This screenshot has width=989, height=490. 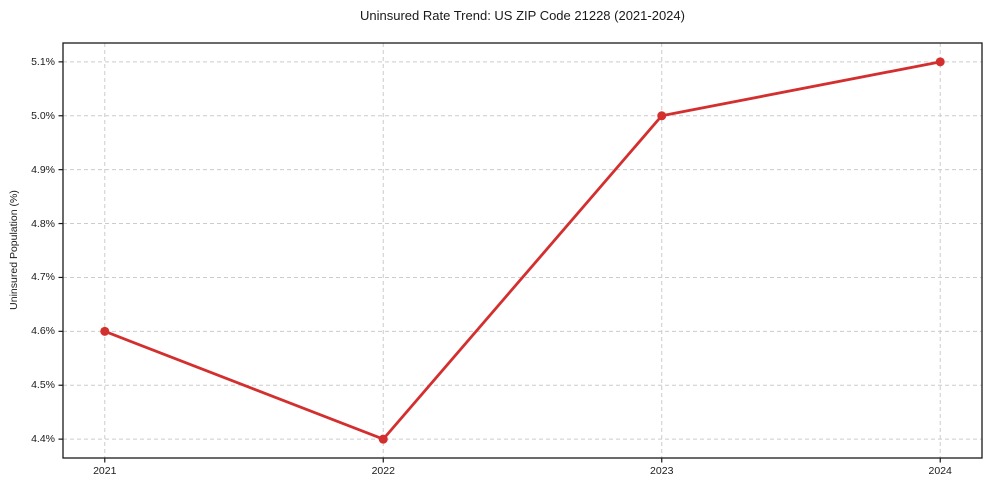 I want to click on x-tick-label: 2023, so click(x=662, y=471).